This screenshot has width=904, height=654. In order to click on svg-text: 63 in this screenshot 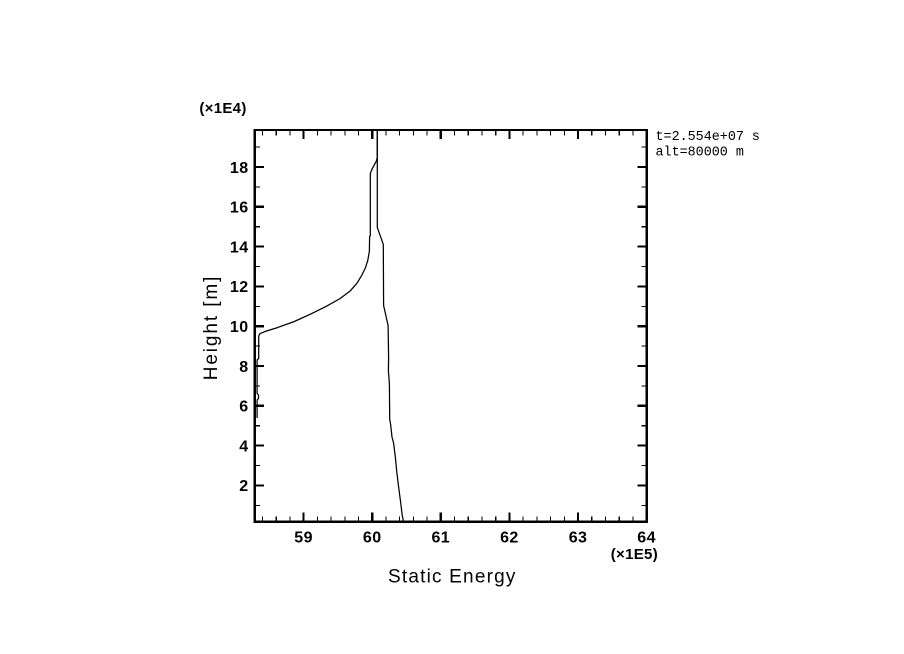, I will do `click(578, 538)`.